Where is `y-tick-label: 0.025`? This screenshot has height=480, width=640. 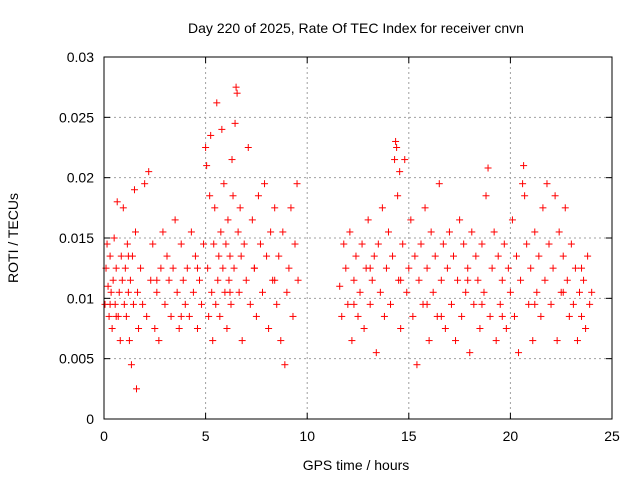 y-tick-label: 0.025 is located at coordinates (76, 117).